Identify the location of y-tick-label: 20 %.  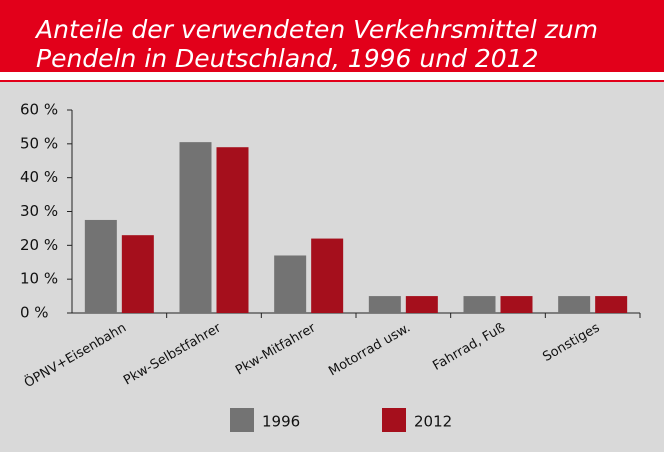
(39, 245).